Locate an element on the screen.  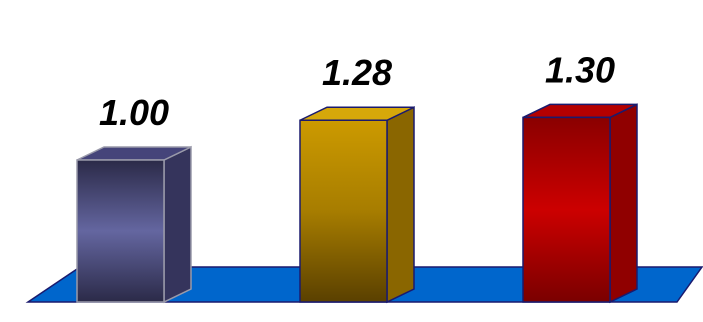
data-label-3: 1.30 is located at coordinates (580, 69).